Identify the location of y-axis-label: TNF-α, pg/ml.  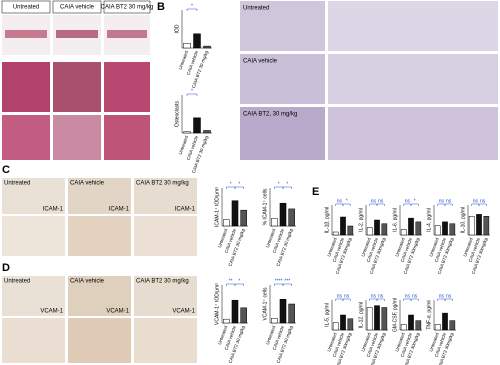
(429, 314).